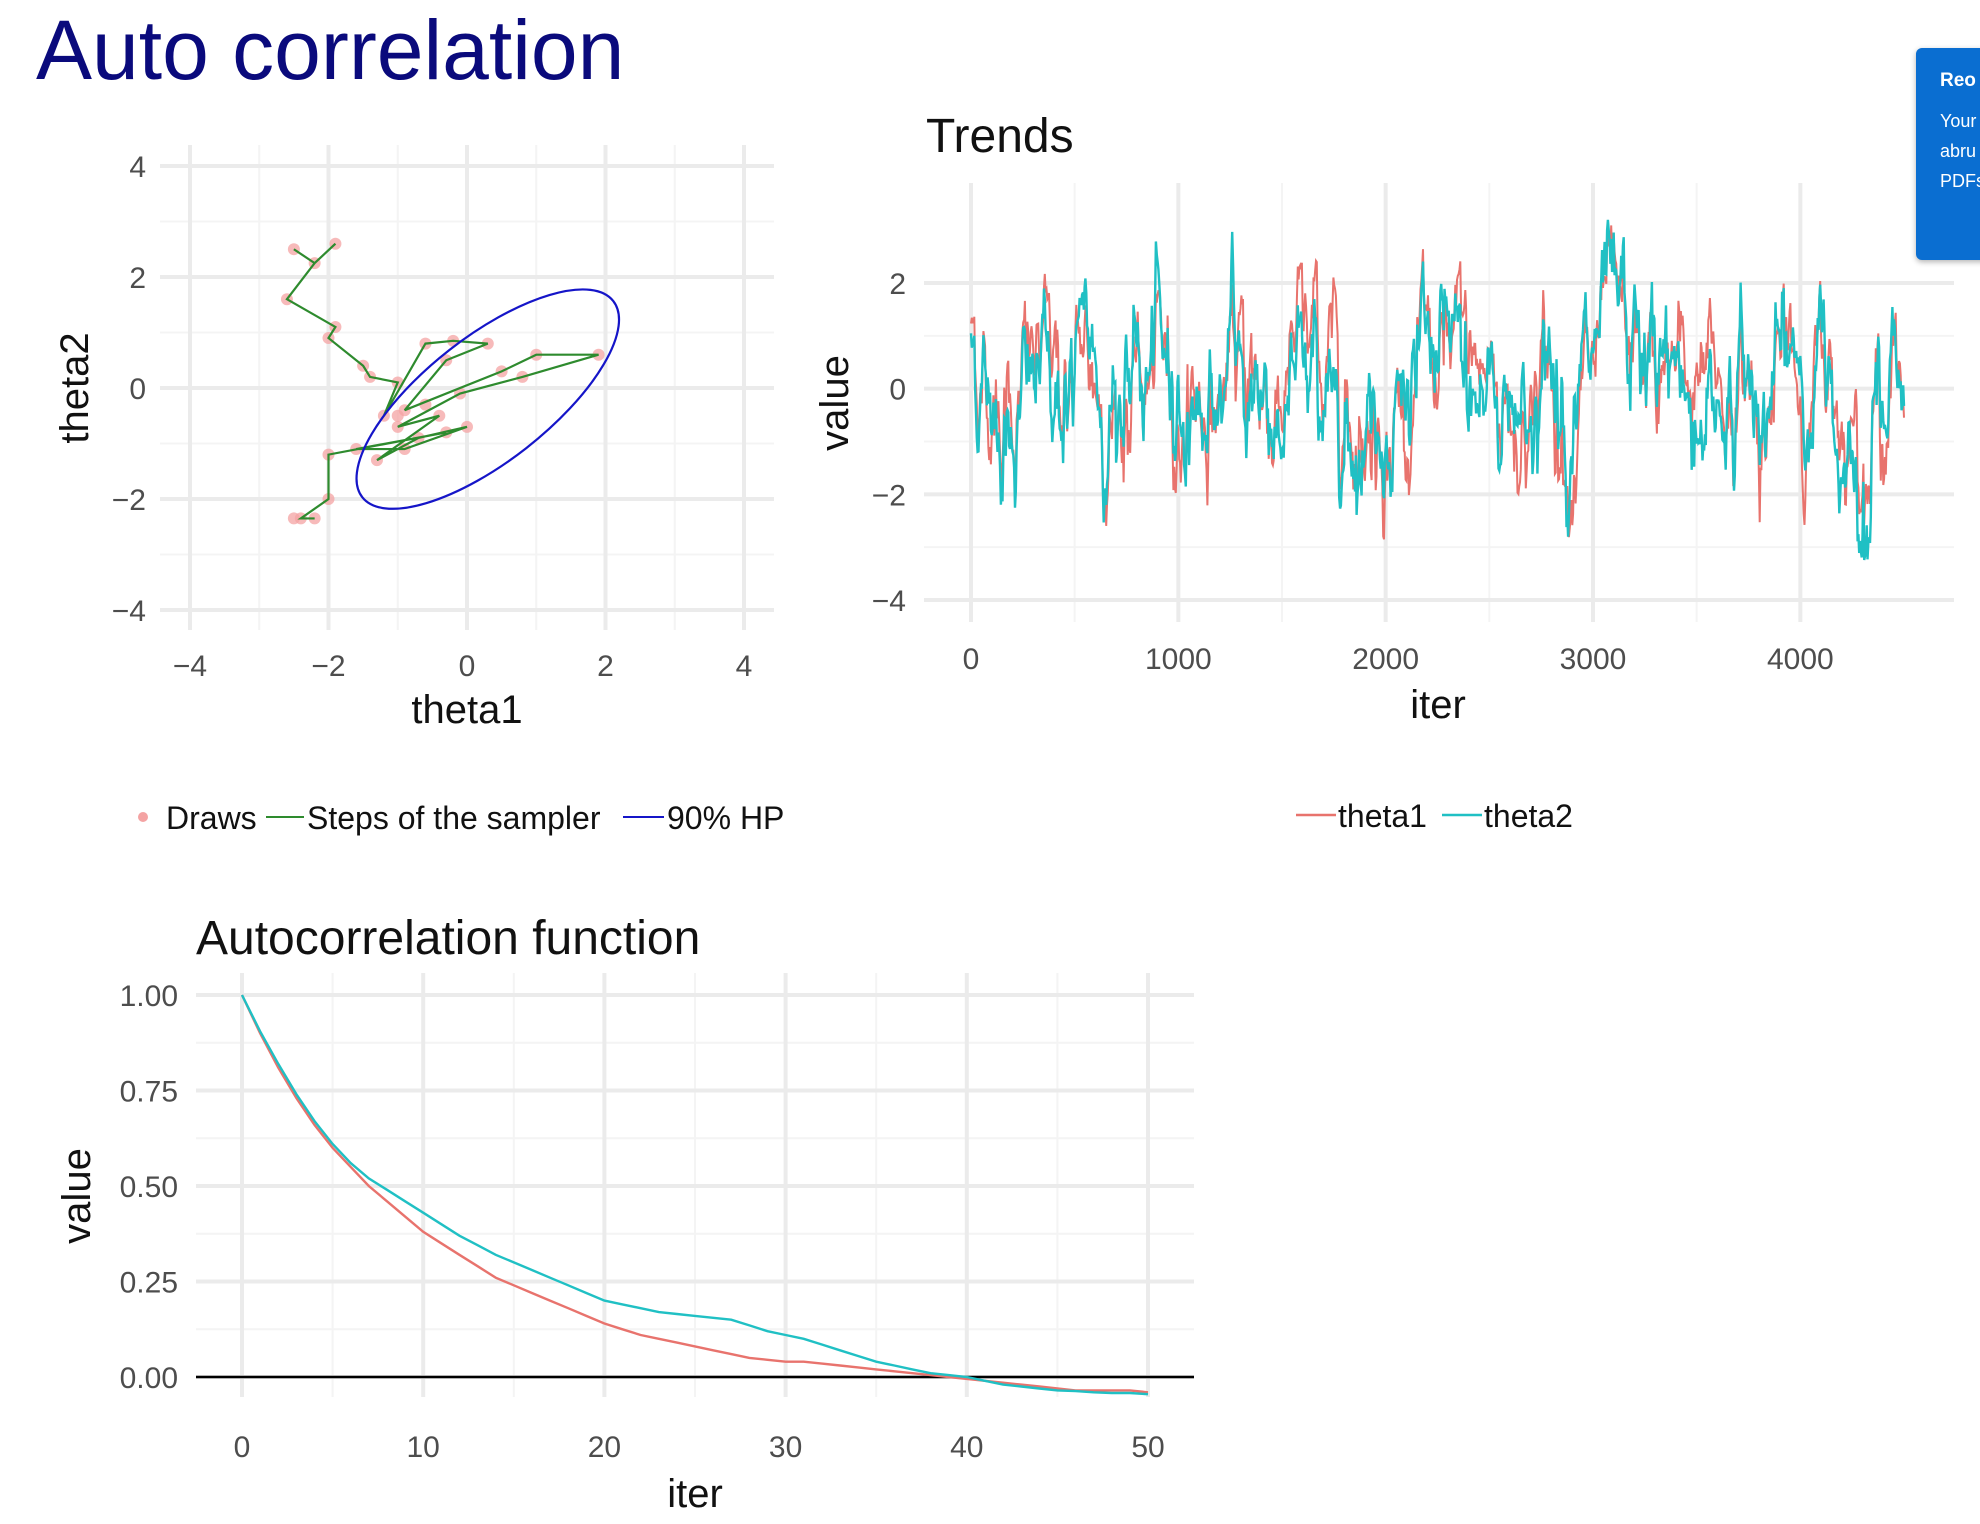  Describe the element at coordinates (328, 666) in the screenshot. I see `x-tick-label: −2` at that location.